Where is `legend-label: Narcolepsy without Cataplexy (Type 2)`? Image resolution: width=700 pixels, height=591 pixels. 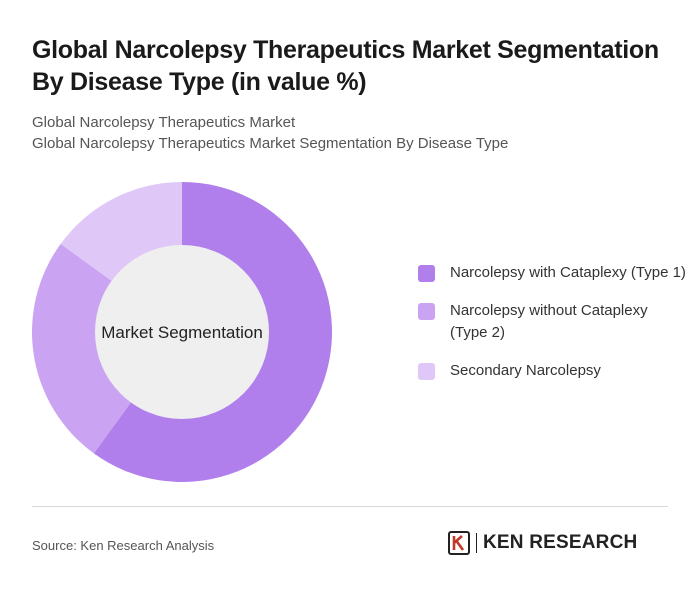 legend-label: Narcolepsy without Cataplexy (Type 2) is located at coordinates (549, 321).